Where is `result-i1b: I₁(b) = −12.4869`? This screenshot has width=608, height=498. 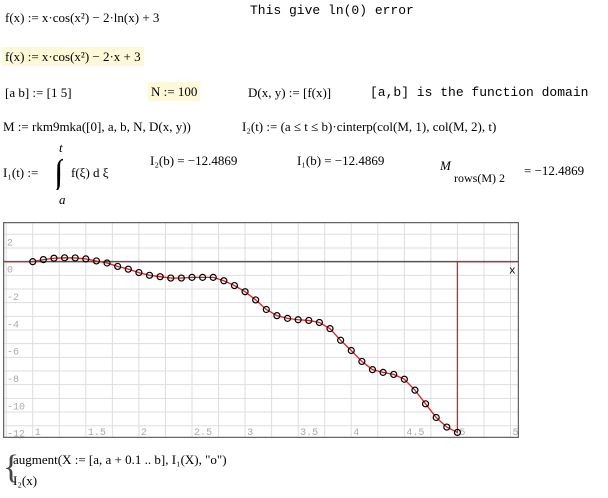
result-i1b: I₁(b) = −12.4869 is located at coordinates (341, 160).